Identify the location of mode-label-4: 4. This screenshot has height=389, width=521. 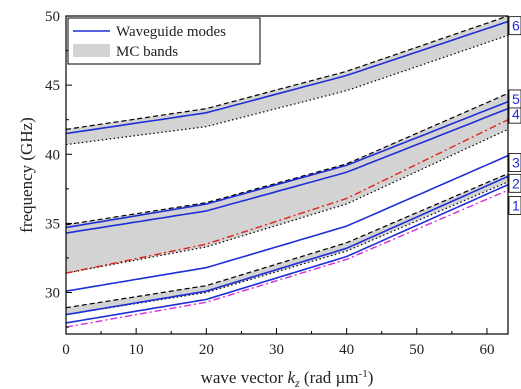
(516, 114).